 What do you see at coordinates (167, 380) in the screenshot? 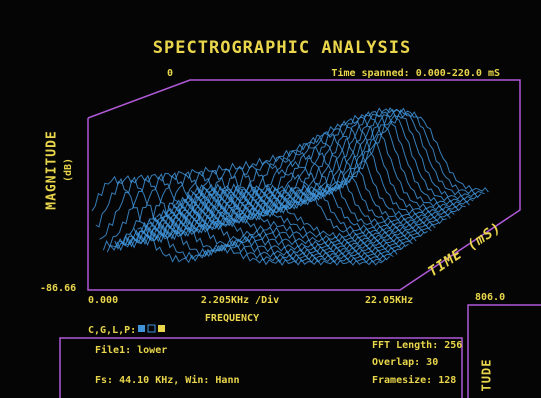
I see `fs-win: Fs: 44.10 KHz, Win: Hann` at bounding box center [167, 380].